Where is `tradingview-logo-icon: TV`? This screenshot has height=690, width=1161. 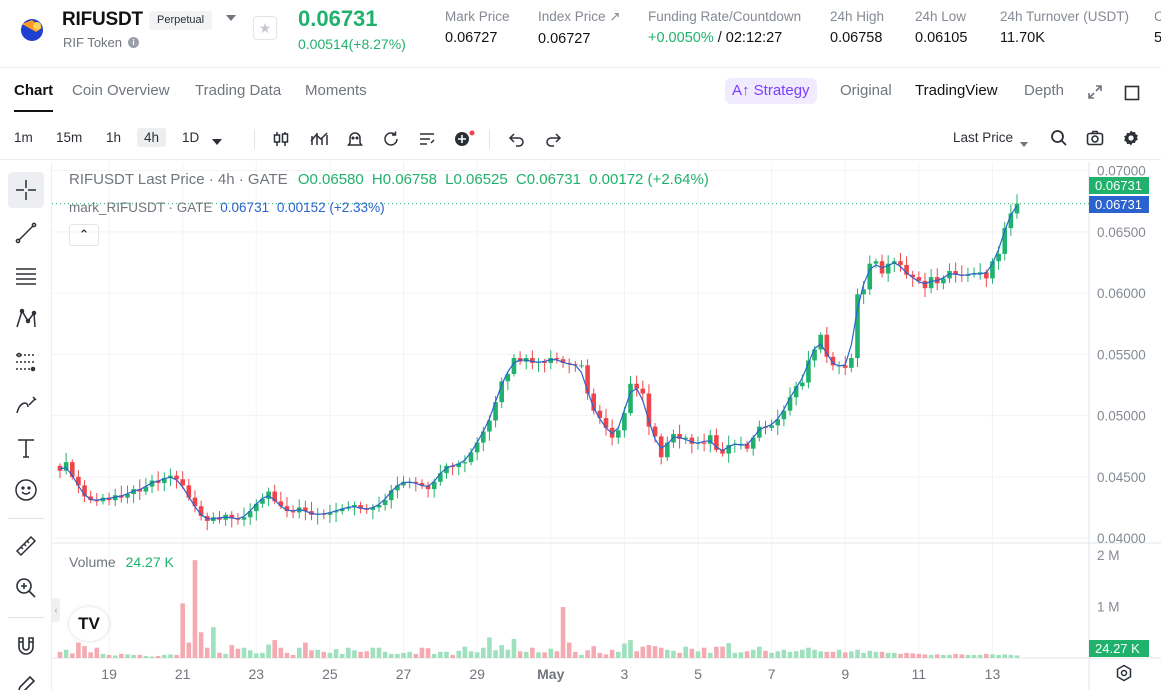
tradingview-logo-icon: TV is located at coordinates (89, 624).